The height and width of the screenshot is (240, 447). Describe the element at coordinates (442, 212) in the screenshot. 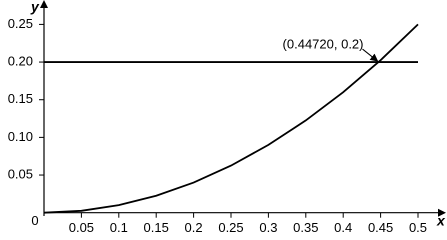

I see `x-axis-arrow` at that location.